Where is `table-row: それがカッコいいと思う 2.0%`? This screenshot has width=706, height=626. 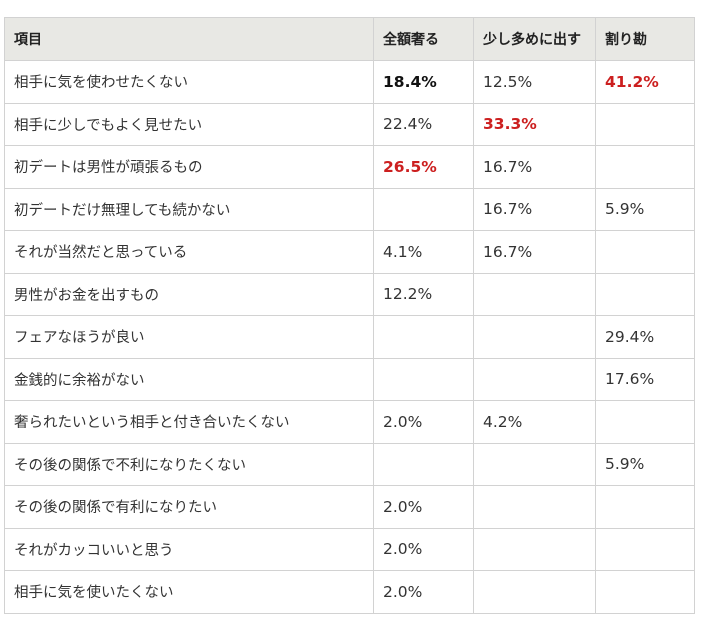 table-row: それがカッコいいと思う 2.0% is located at coordinates (349, 549).